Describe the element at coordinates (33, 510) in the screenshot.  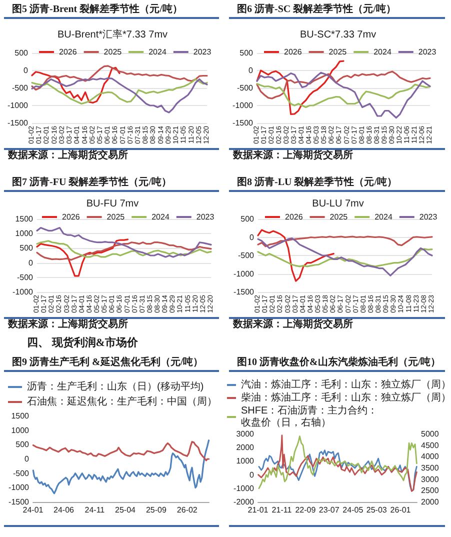
I see `x-tick-label: 24-01` at that location.